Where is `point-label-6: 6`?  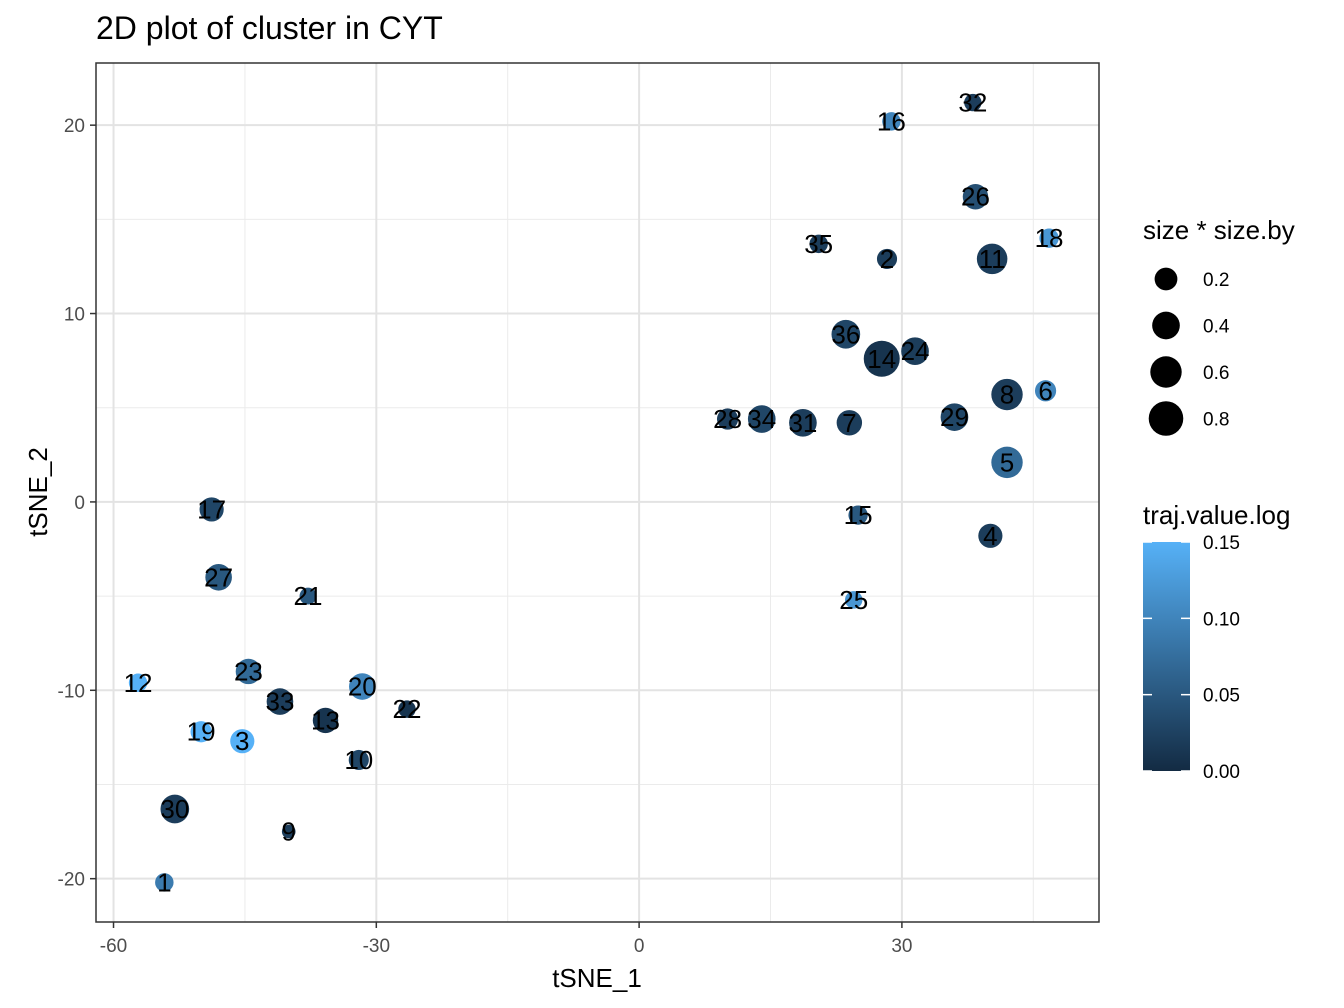
point-label-6: 6 is located at coordinates (1045, 391).